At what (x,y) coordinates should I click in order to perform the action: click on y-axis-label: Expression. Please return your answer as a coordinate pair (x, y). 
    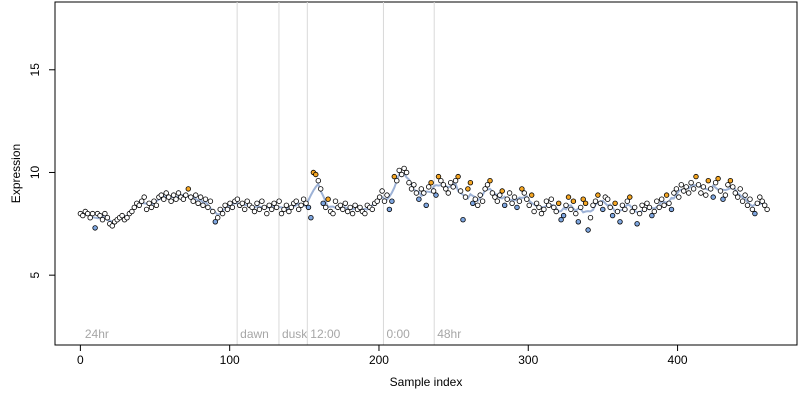
    Looking at the image, I should click on (16, 173).